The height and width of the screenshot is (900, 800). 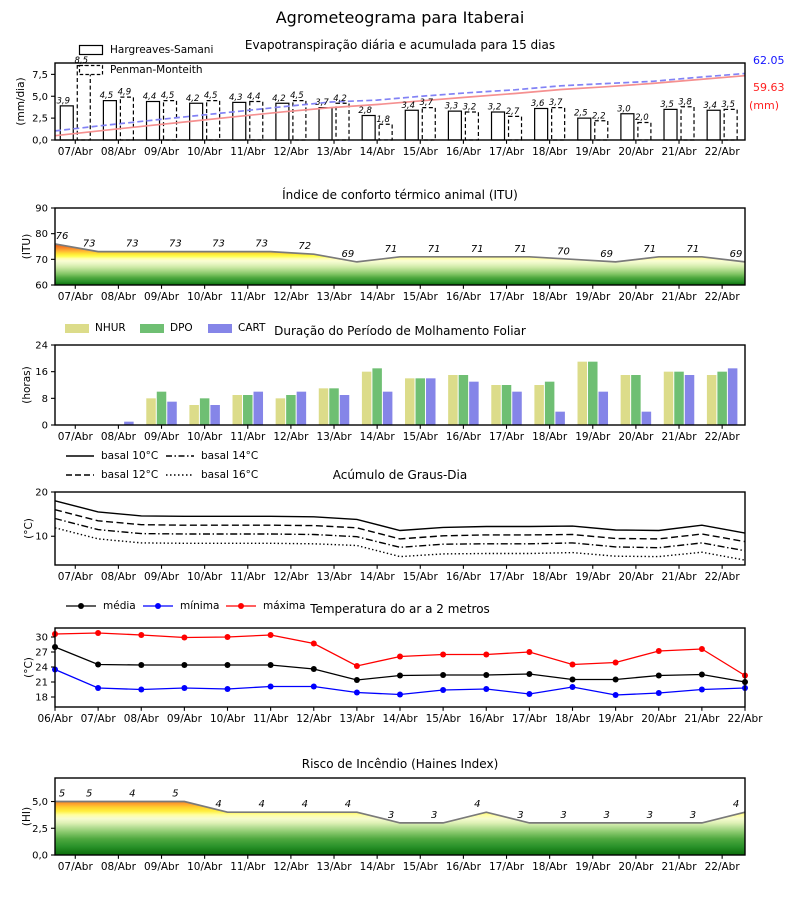 What do you see at coordinates (400, 17) in the screenshot?
I see `page-title: Agrometeograma para Itaberai` at bounding box center [400, 17].